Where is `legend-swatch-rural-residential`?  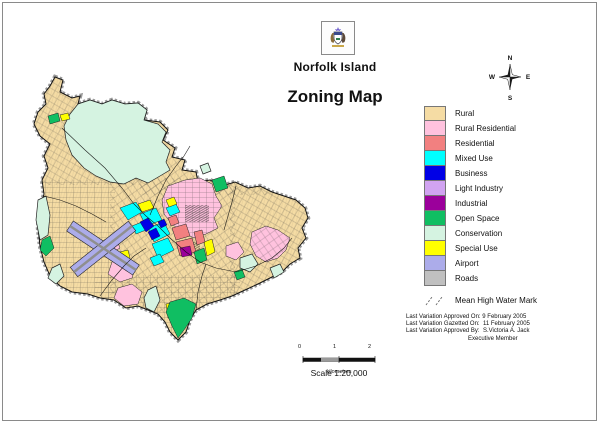
legend-swatch-rural-residential is located at coordinates (435, 128).